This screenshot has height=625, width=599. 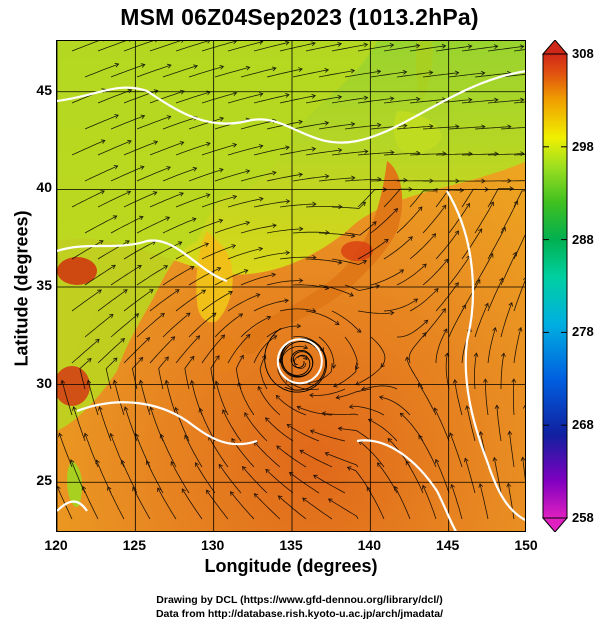 I want to click on colorbar-tick-label: 258, so click(x=583, y=517).